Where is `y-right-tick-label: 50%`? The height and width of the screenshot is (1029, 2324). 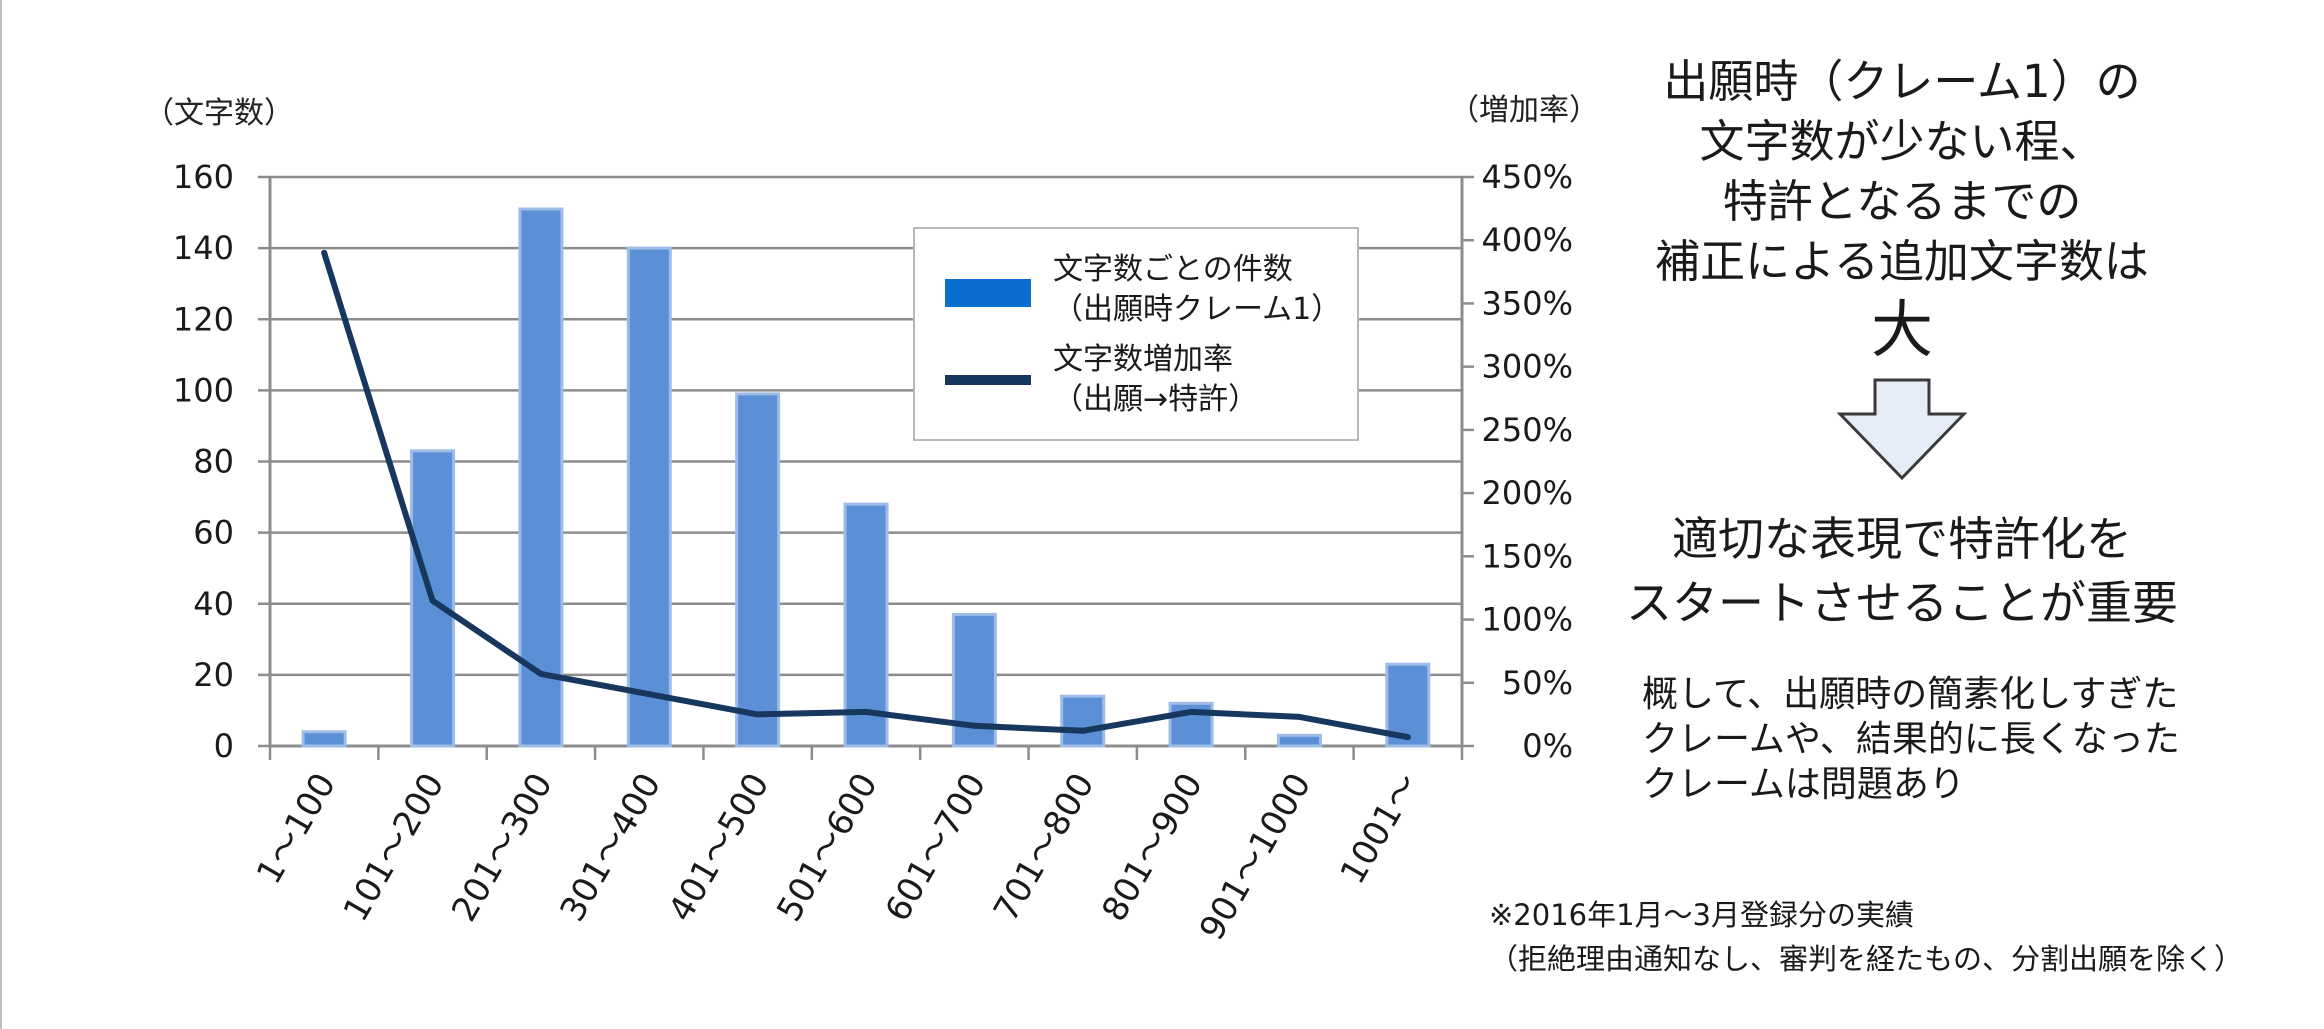
y-right-tick-label: 50% is located at coordinates (1537, 683).